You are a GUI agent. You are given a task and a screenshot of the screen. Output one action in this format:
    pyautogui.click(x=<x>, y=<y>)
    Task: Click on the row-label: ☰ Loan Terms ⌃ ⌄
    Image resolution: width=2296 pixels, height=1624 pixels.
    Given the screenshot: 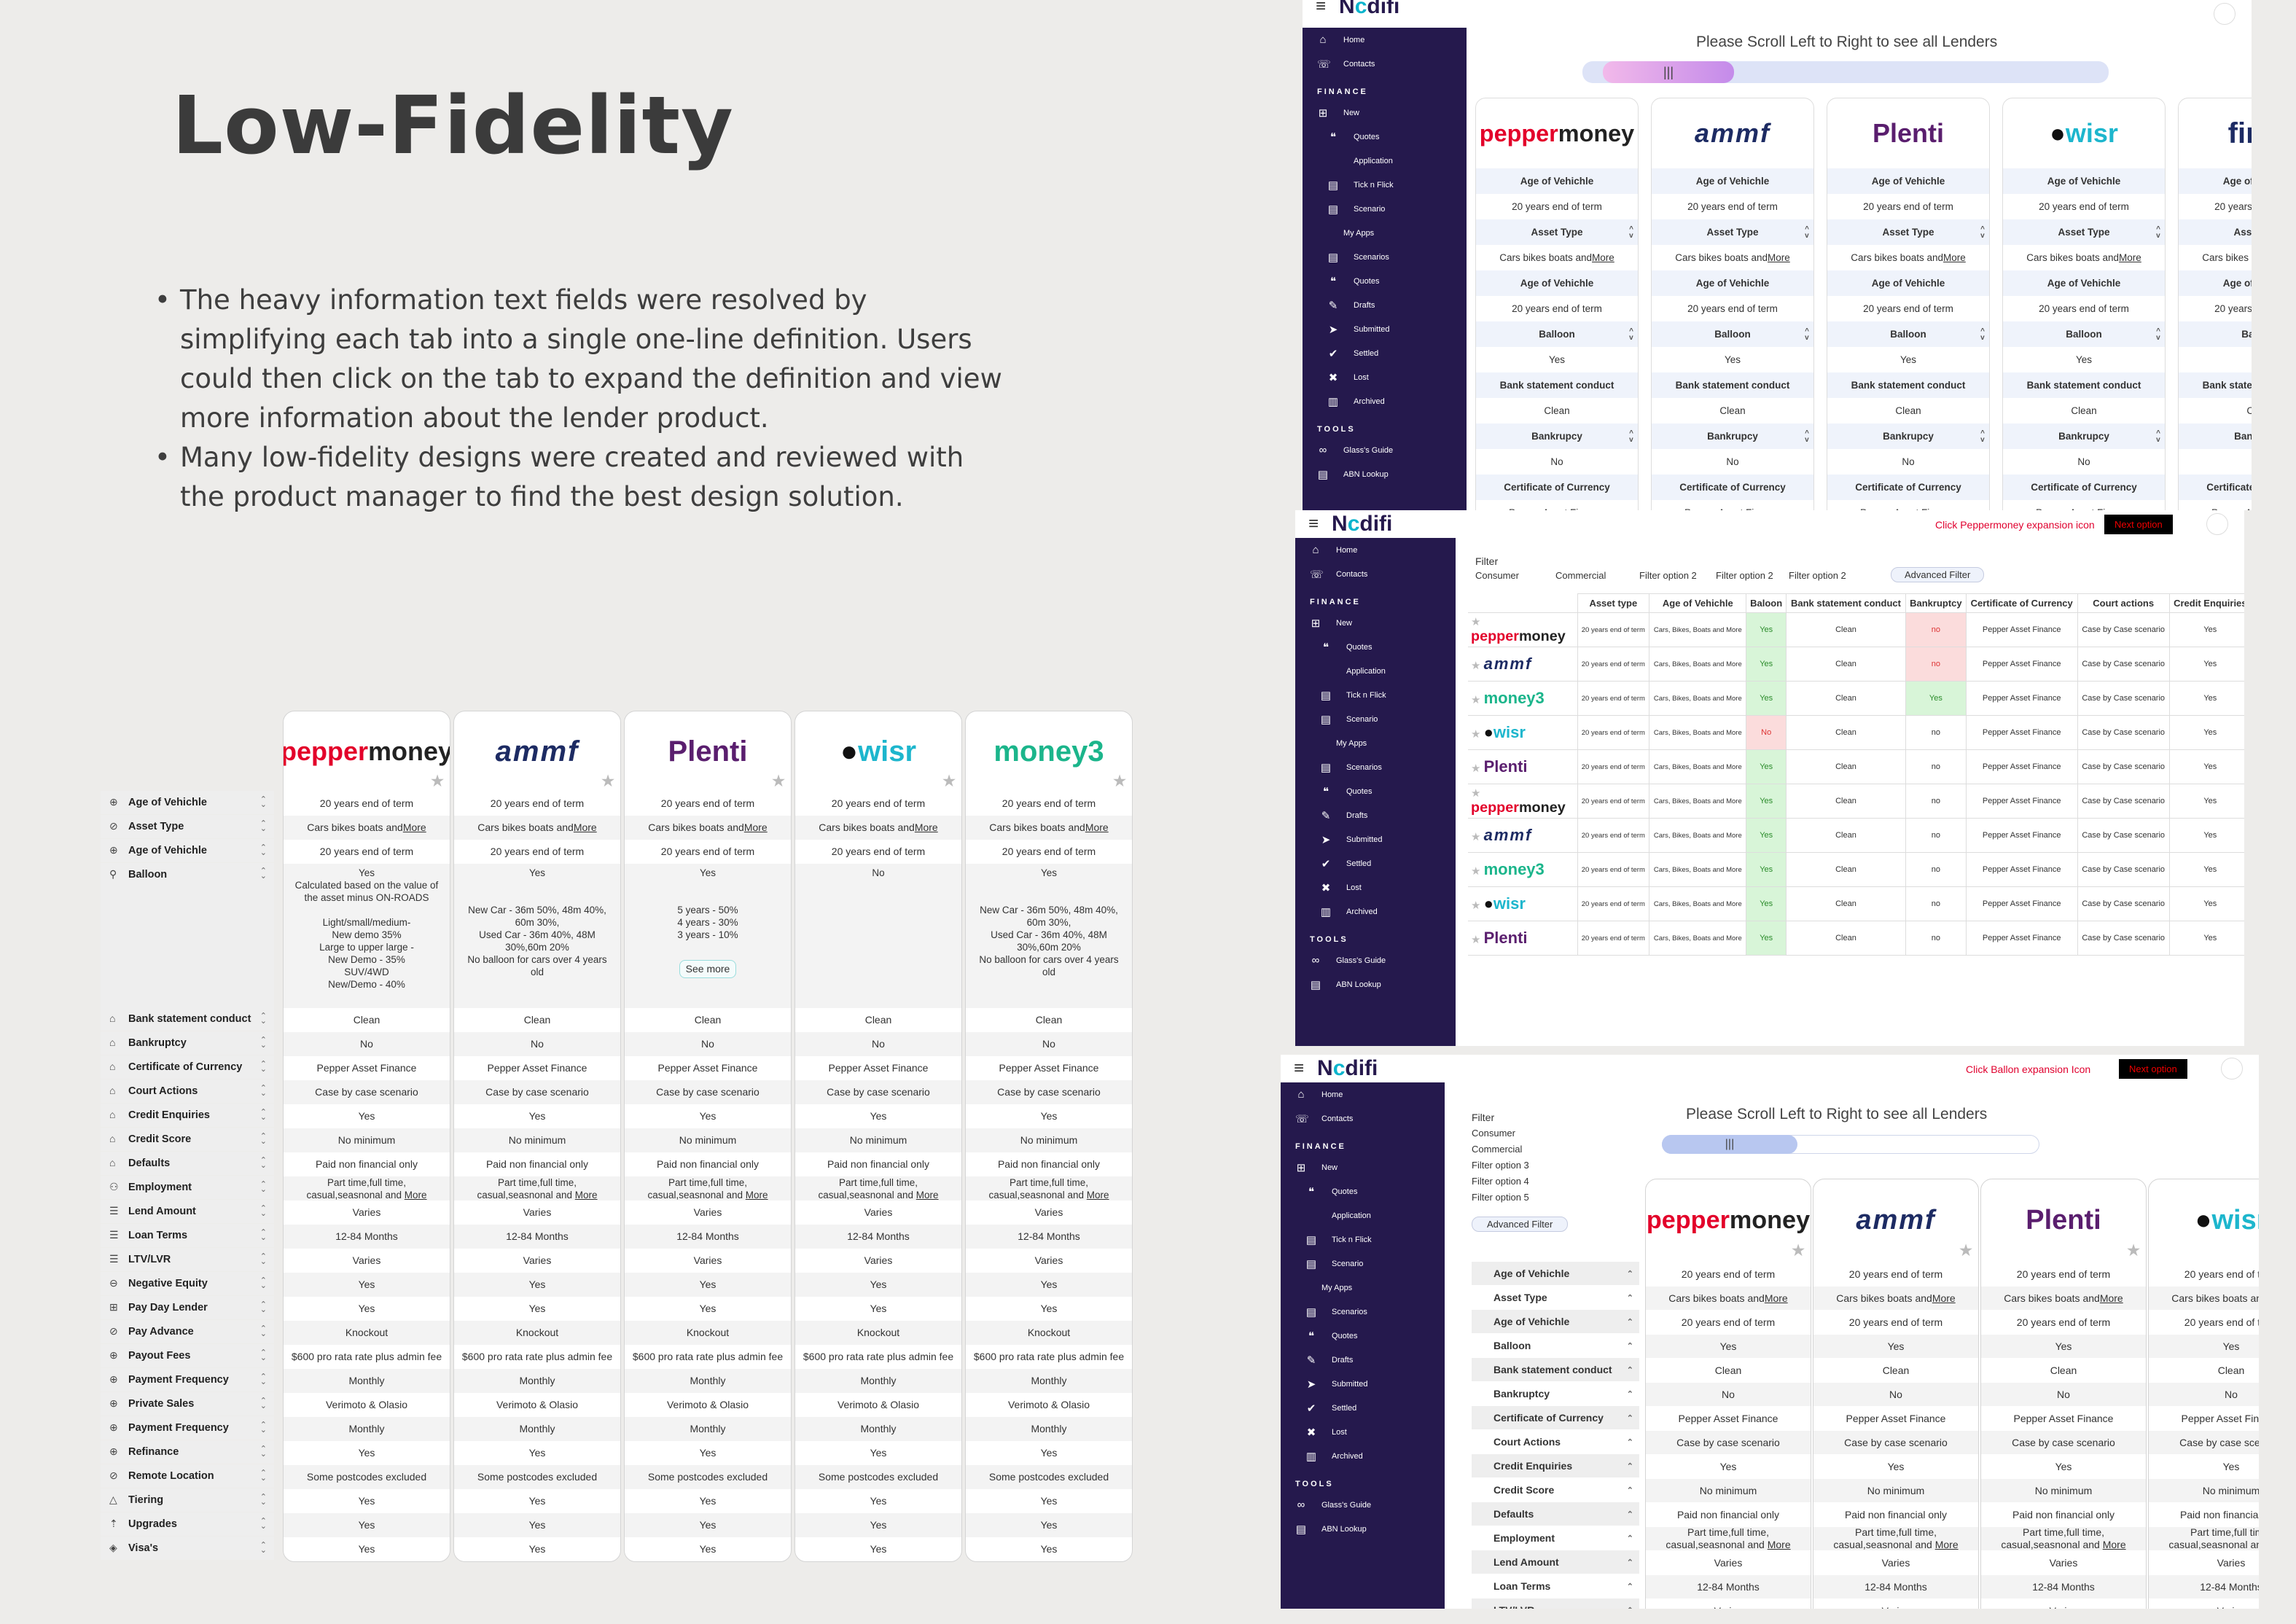 What is the action you would take?
    pyautogui.click(x=187, y=1235)
    